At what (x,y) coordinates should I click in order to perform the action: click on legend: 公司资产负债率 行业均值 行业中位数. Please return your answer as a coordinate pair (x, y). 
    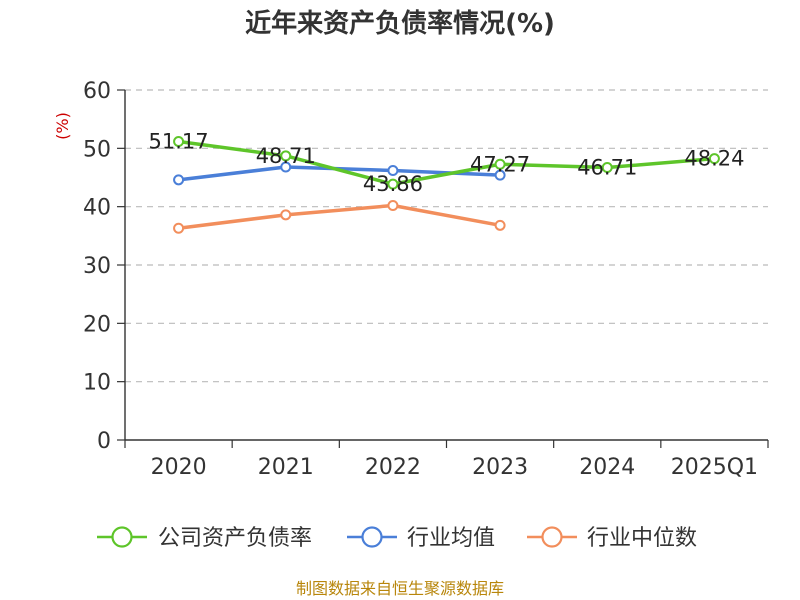
    Looking at the image, I should click on (397, 538).